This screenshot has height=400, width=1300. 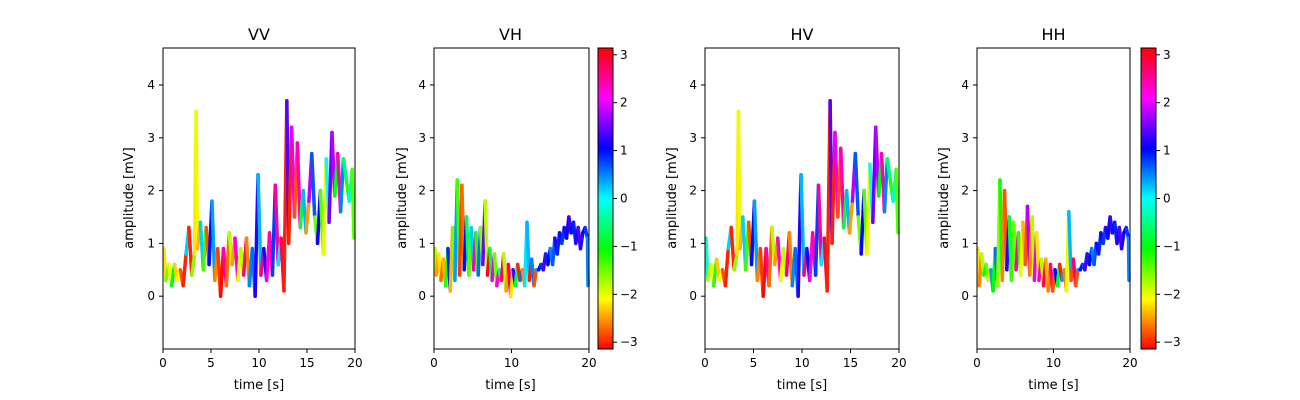 I want to click on chart-panel-vh: VH 0 10 20 0 1 2 3 4 time [s] amplitude [mV], so click(x=496, y=209).